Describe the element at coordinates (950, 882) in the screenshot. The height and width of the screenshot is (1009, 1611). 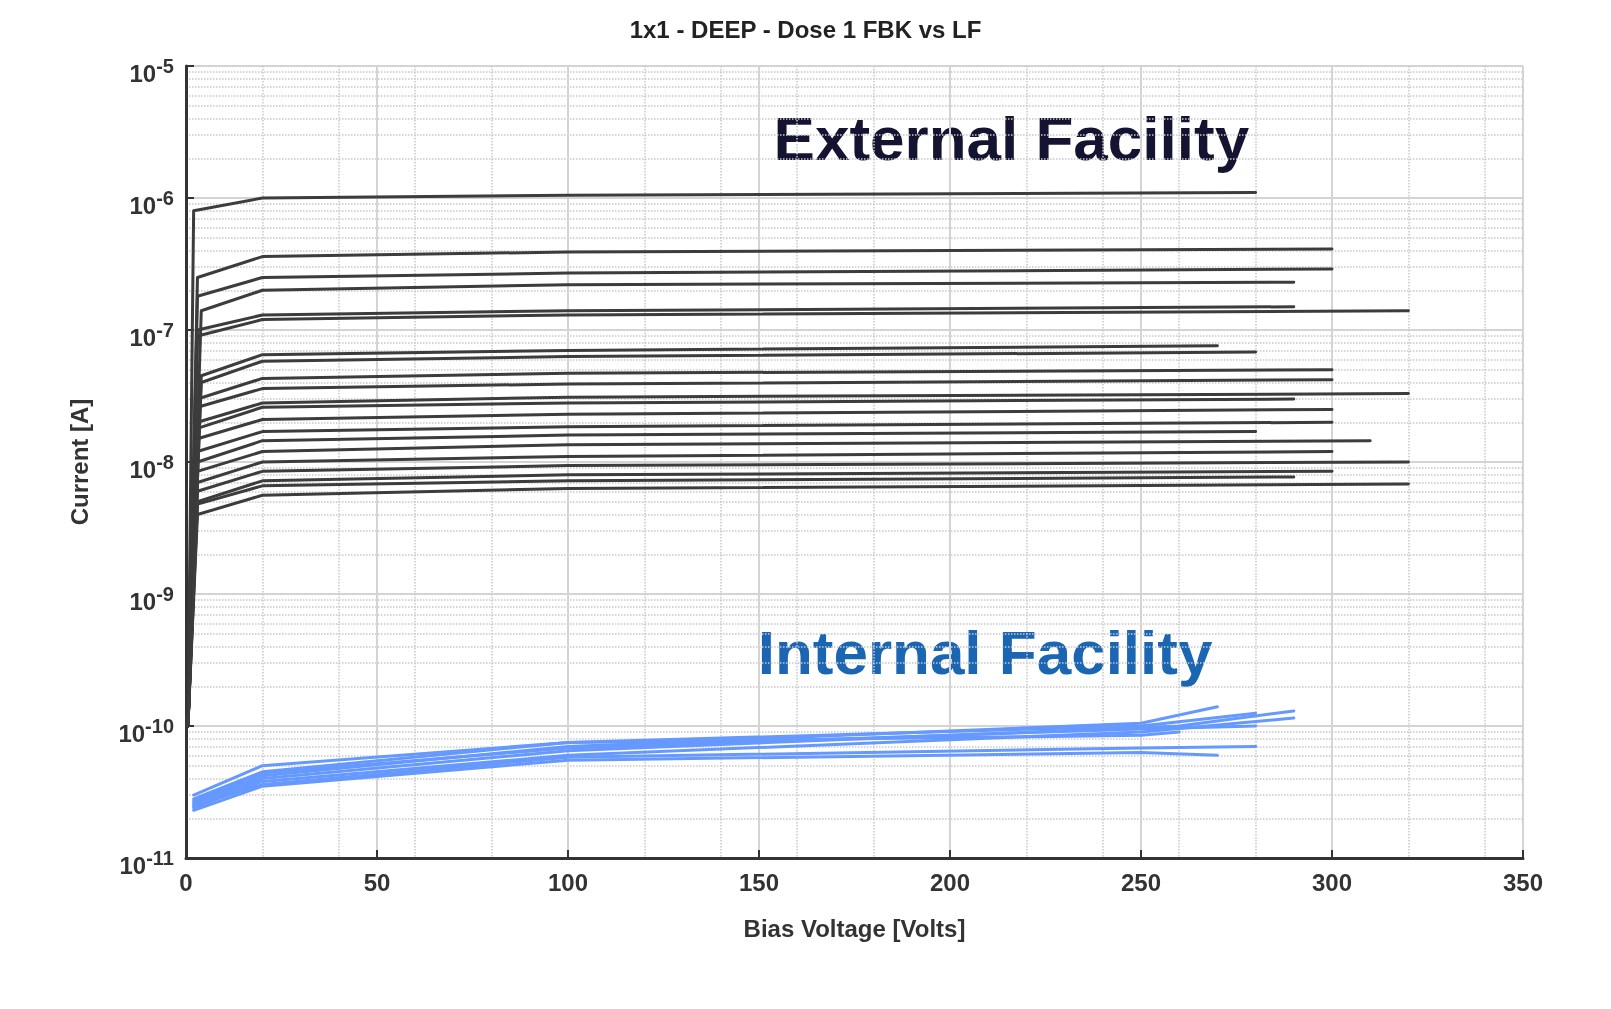
I see `x-tick-label: 200` at that location.